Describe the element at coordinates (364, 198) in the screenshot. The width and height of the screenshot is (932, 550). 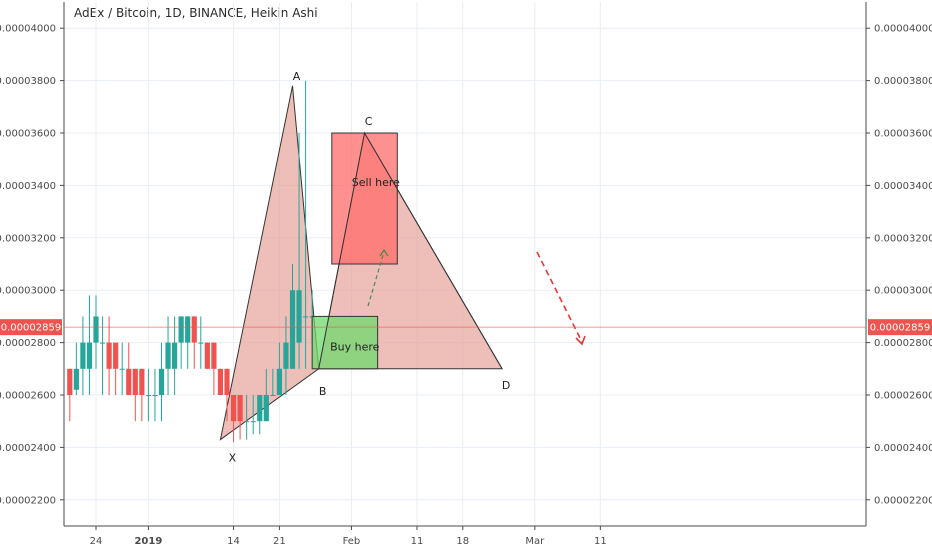
I see `sell-zone-box` at that location.